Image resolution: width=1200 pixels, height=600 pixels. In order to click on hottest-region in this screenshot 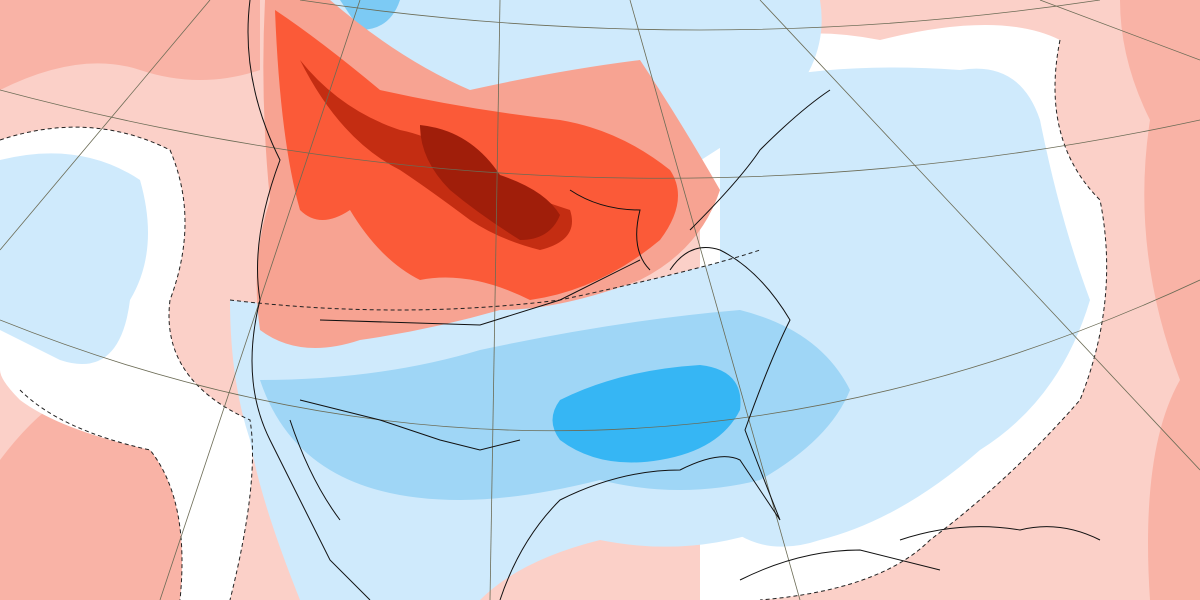, I will do `click(490, 182)`.